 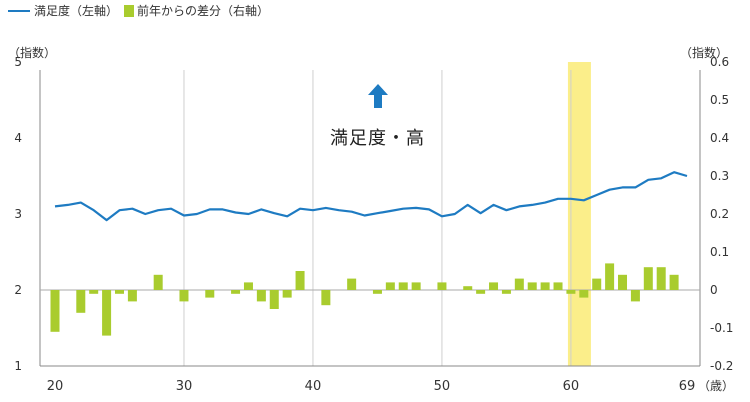 I want to click on right-tick-label: -0.2, so click(x=721, y=366).